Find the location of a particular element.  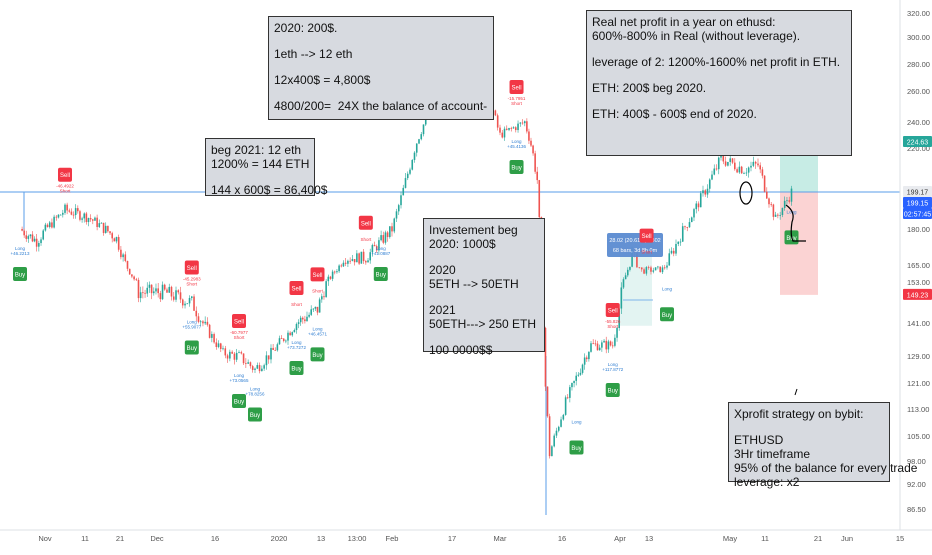

annotation-line: 2021 is located at coordinates (442, 310).